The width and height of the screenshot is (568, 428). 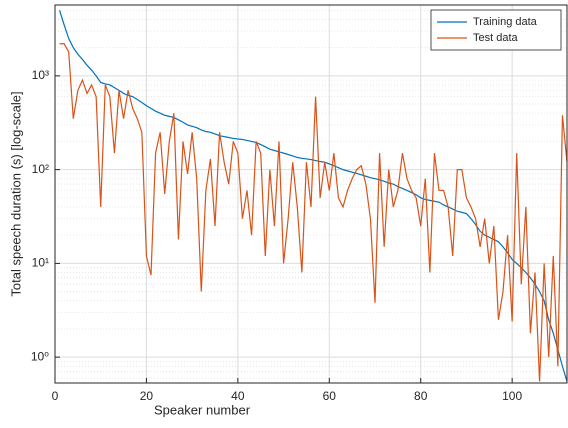 I want to click on x-axis-label: Speaker number, so click(x=202, y=409).